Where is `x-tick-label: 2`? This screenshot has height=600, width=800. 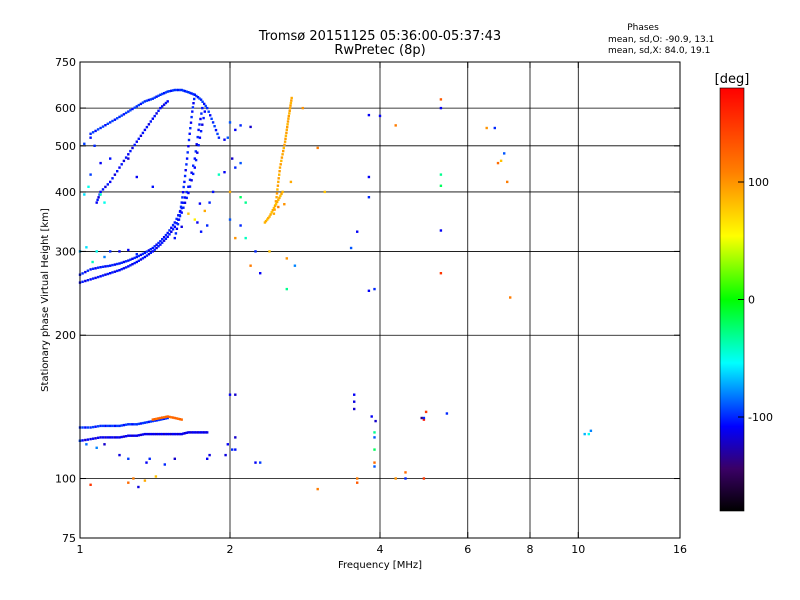 x-tick-label: 2 is located at coordinates (230, 549).